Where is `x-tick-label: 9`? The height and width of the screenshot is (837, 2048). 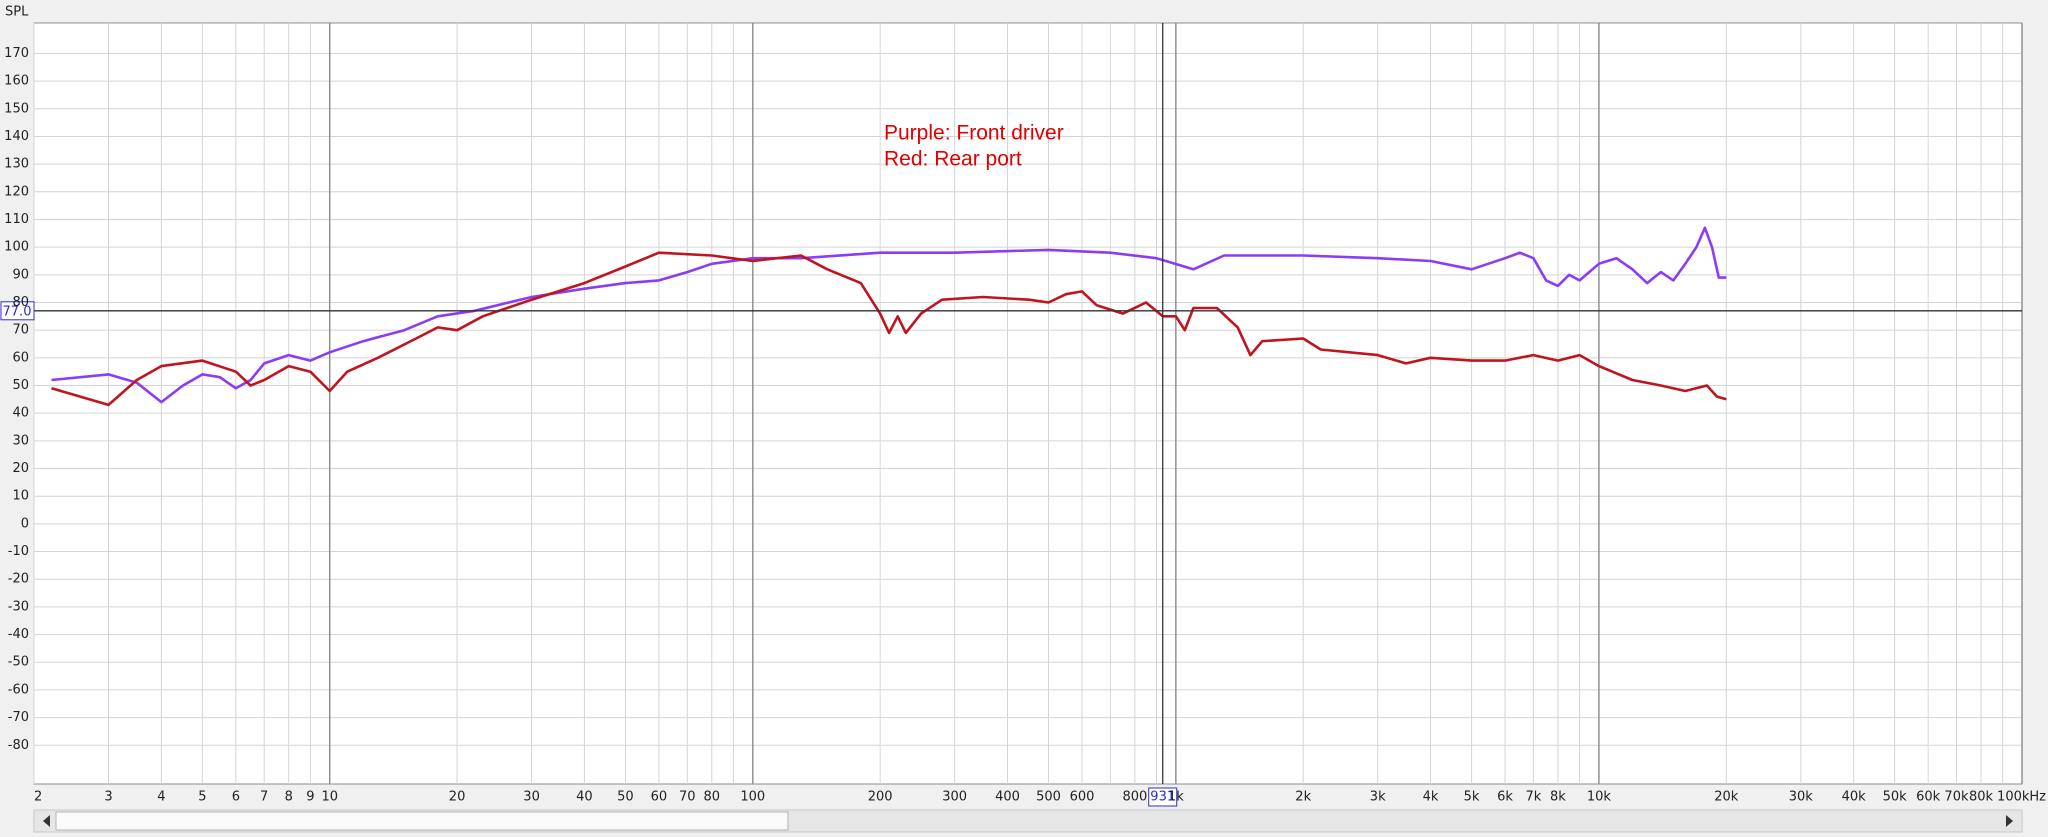 x-tick-label: 9 is located at coordinates (310, 797).